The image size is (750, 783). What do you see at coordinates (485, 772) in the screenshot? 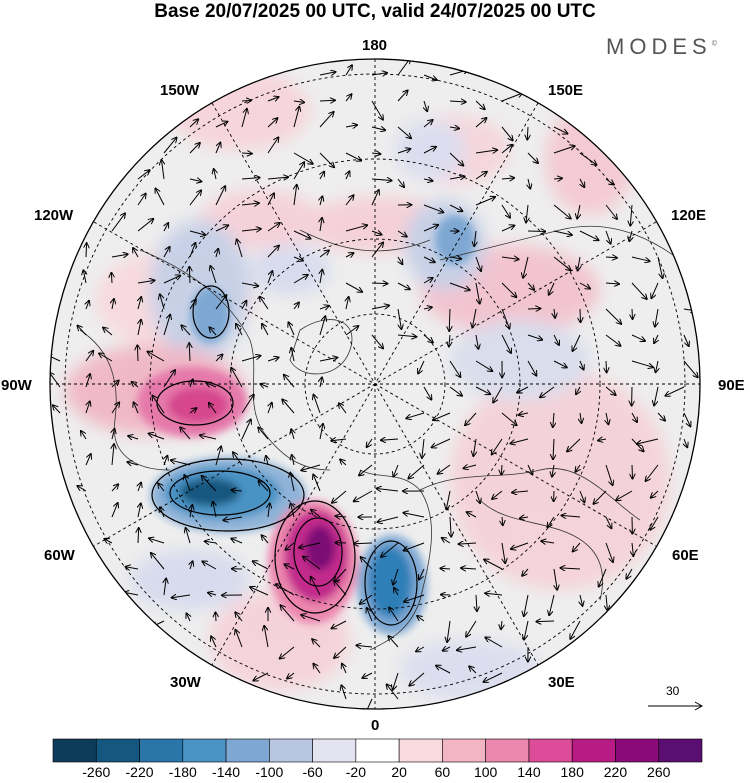
I see `colorbar-tick-label: 100` at bounding box center [485, 772].